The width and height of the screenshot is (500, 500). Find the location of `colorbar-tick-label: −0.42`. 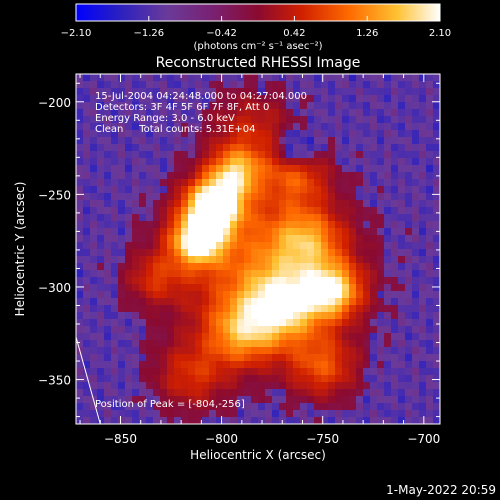

colorbar-tick-label: −0.42 is located at coordinates (221, 33).